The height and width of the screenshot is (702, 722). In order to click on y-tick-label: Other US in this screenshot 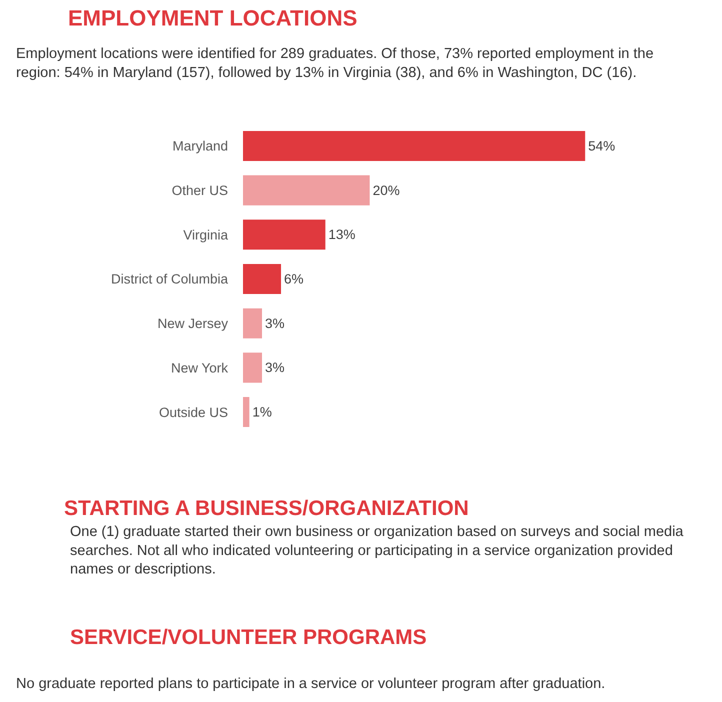, I will do `click(200, 190)`.